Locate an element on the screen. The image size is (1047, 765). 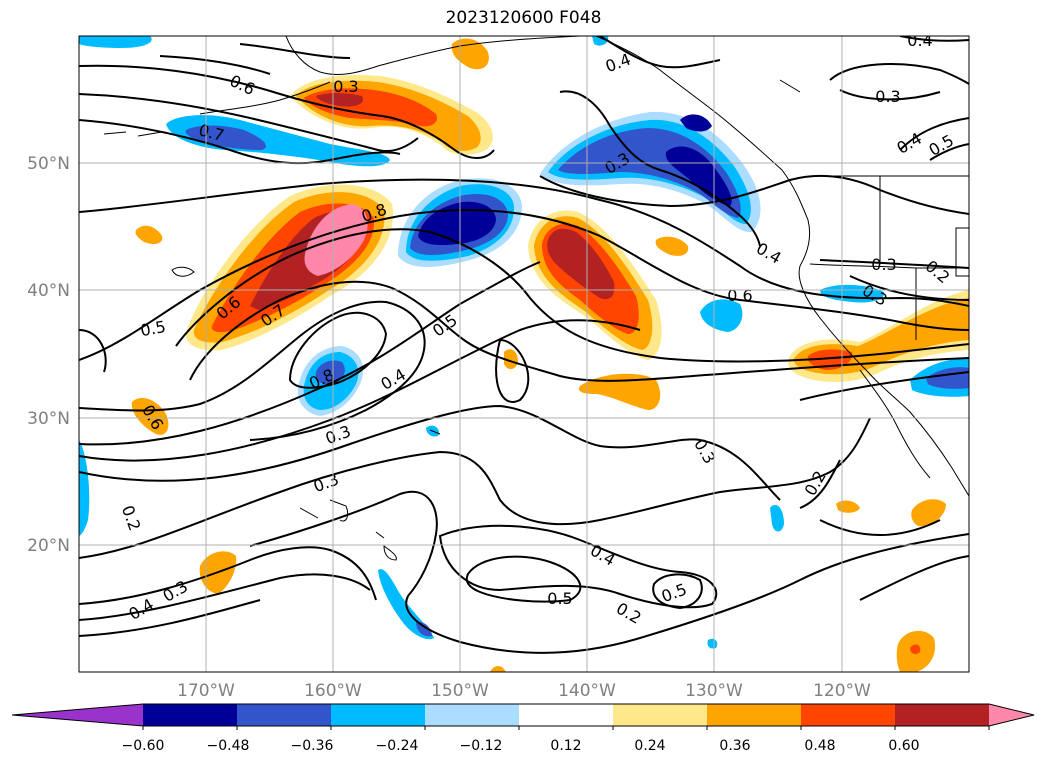
colorbar-tick-label: 0.60 is located at coordinates (903, 746).